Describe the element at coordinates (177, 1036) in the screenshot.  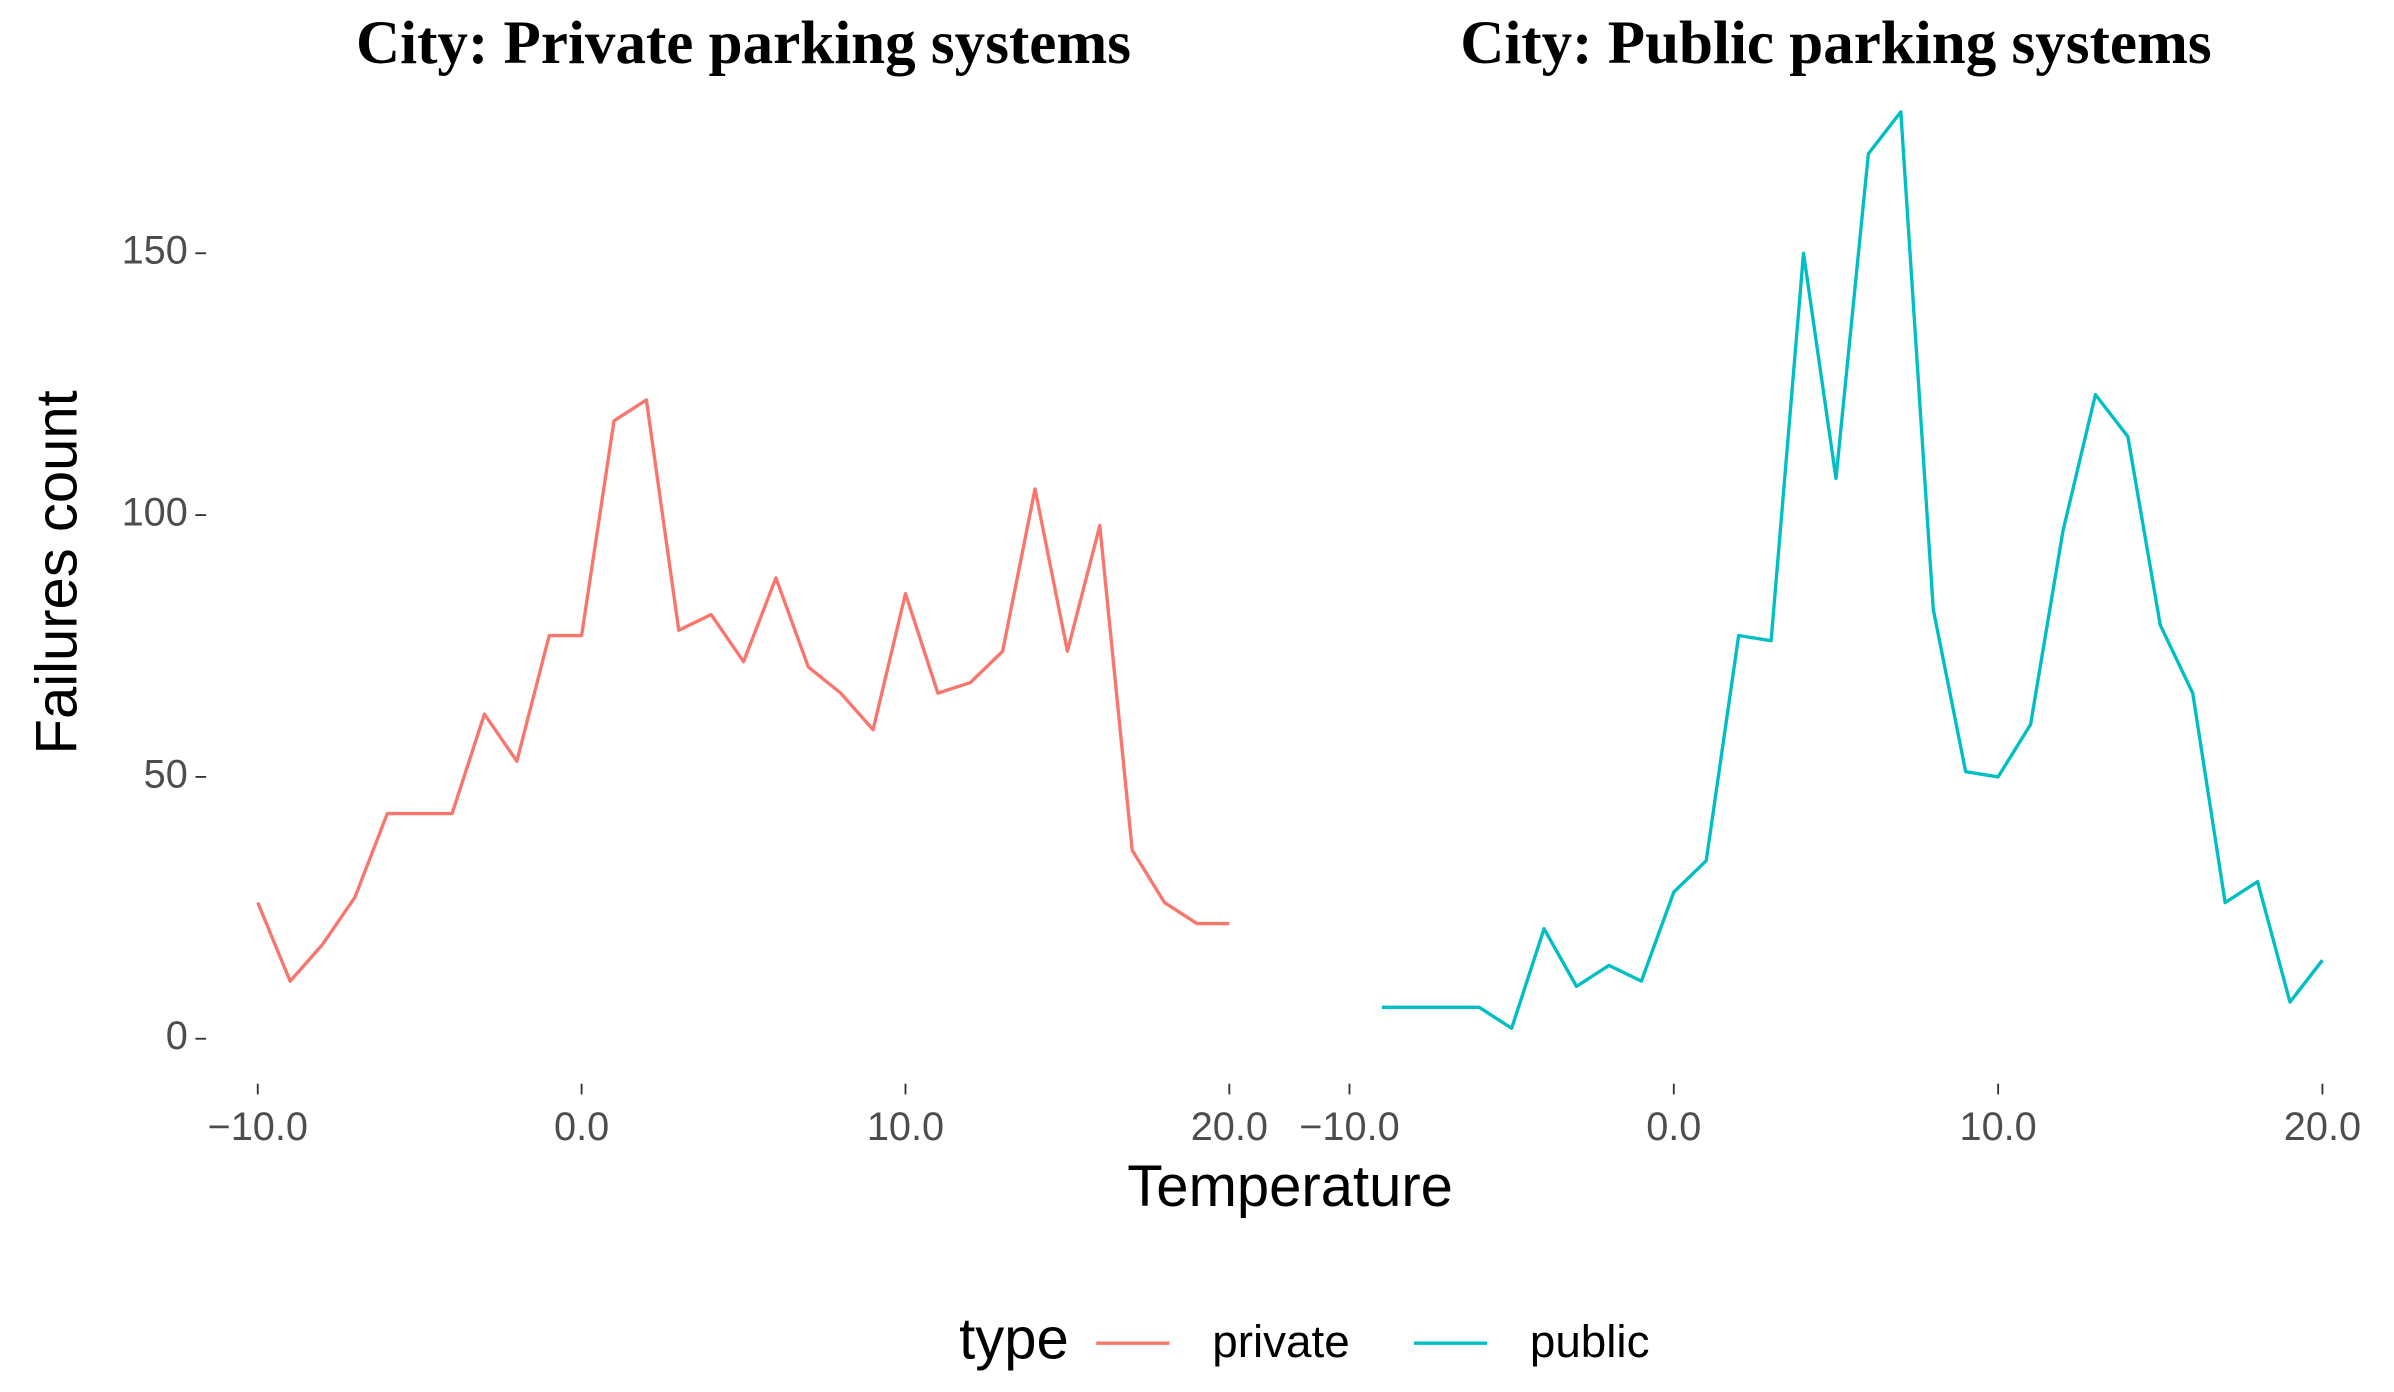
I see `y-tick-label: 0` at that location.